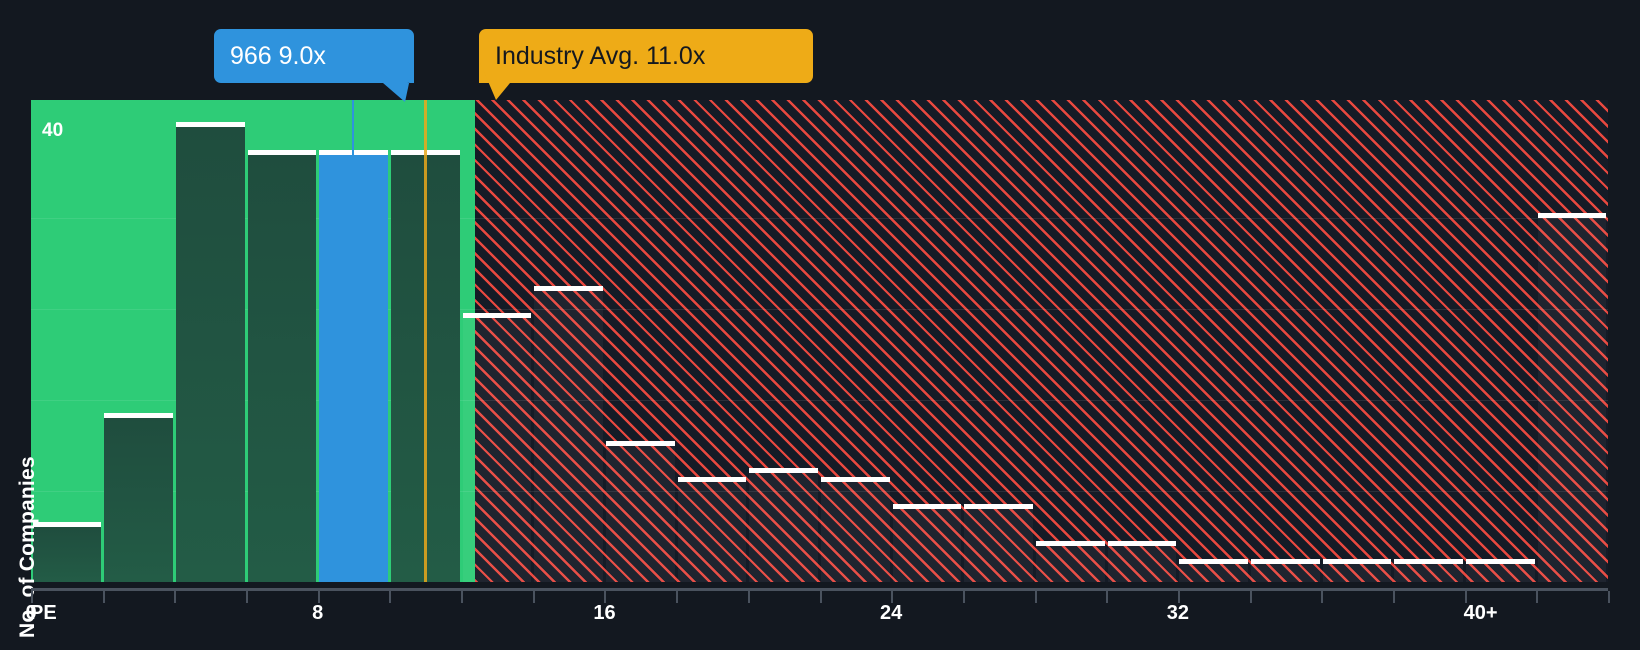  I want to click on x-axis-line, so click(819, 589).